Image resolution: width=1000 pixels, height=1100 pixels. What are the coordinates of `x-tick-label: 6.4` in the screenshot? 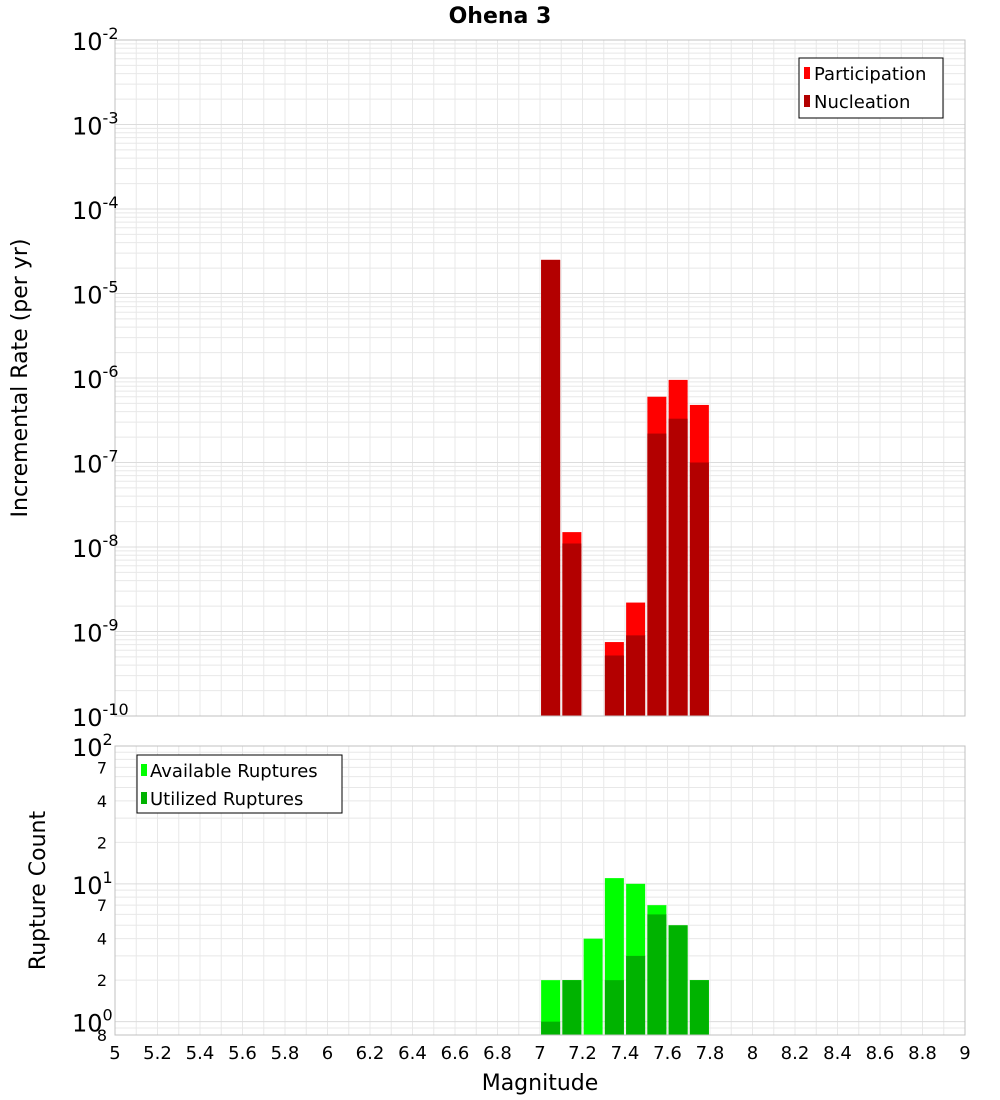 It's located at (412, 1053).